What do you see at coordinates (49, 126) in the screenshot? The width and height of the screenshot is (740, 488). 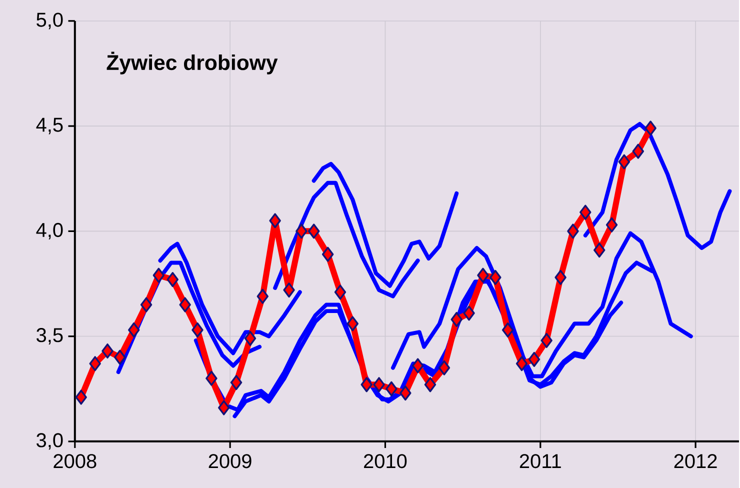 I see `y-tick-label: 4,5` at bounding box center [49, 126].